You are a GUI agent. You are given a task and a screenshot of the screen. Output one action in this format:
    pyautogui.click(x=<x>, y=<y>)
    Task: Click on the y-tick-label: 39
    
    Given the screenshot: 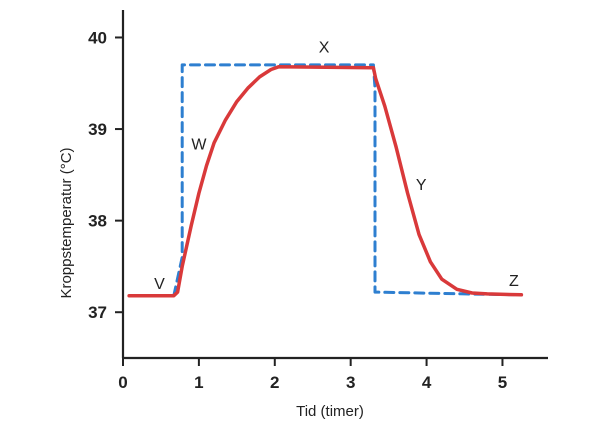 What is the action you would take?
    pyautogui.click(x=97, y=129)
    